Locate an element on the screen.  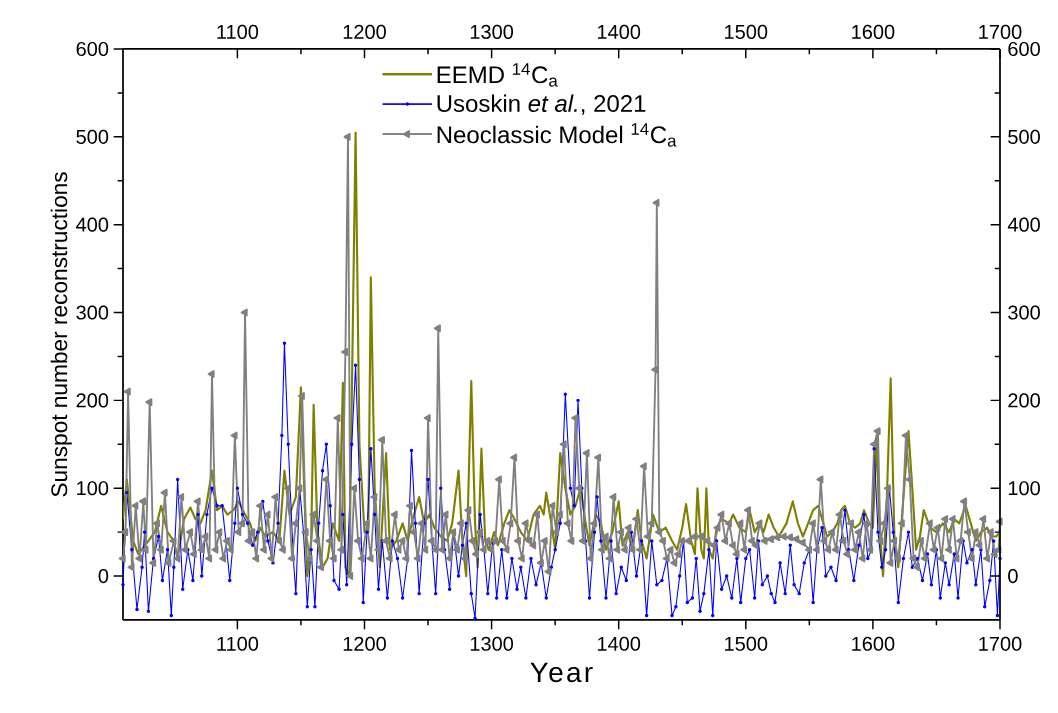
y2-tick-label: 0 is located at coordinates (1013, 576).